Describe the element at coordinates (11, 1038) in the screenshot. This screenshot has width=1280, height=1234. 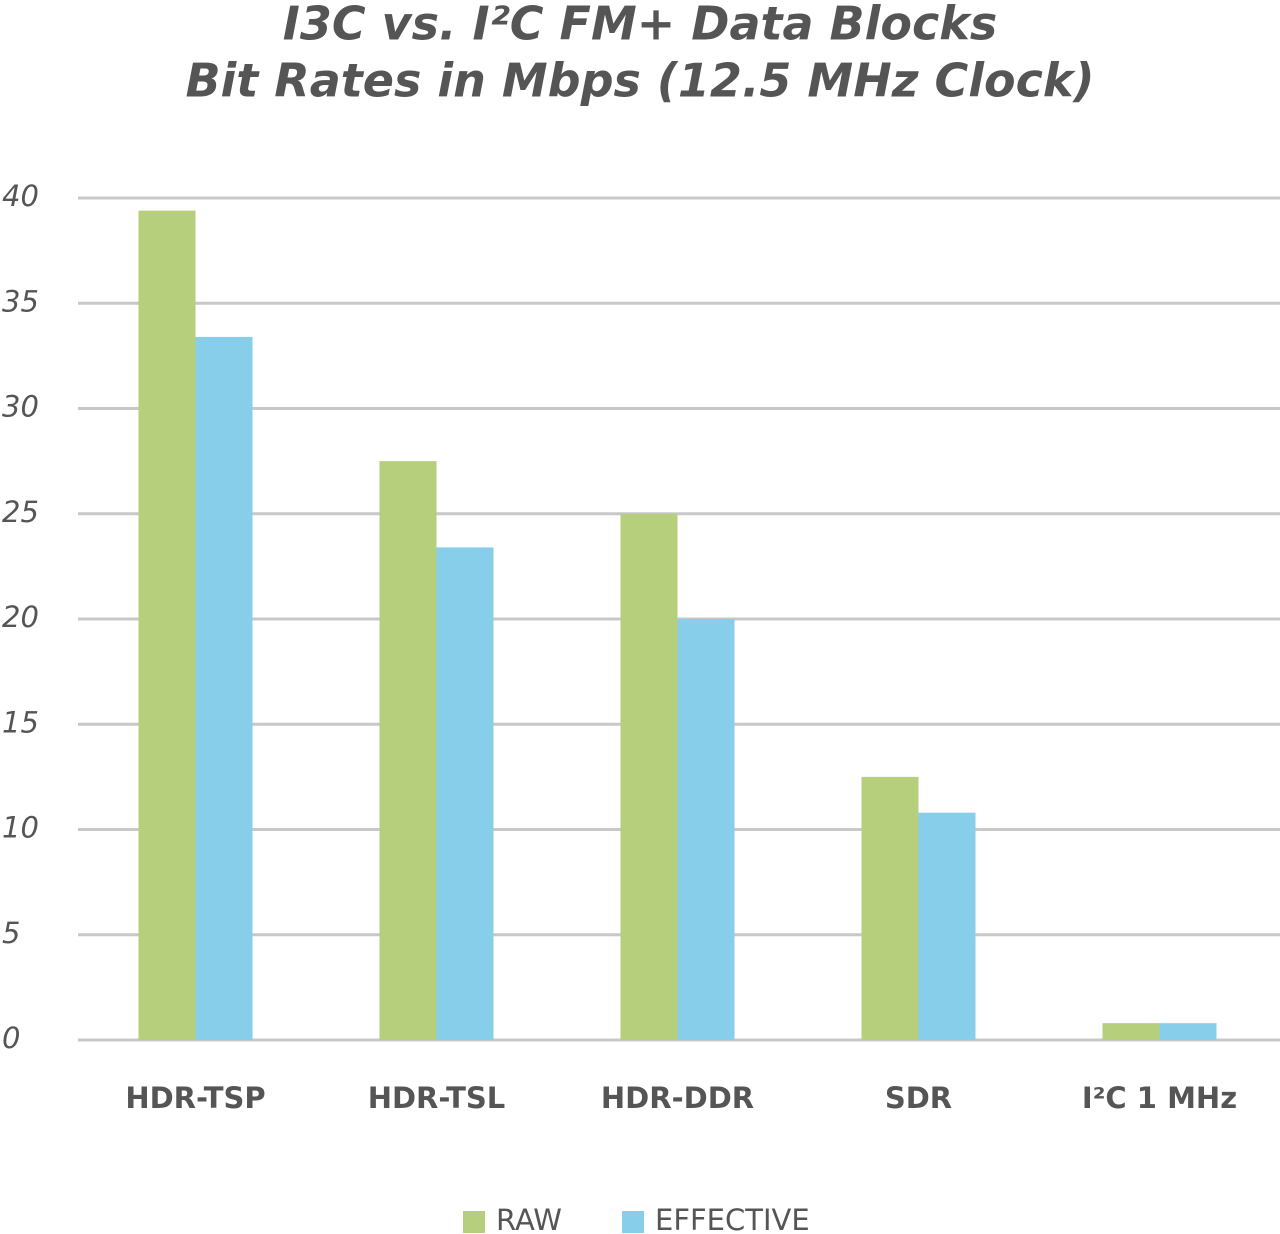
I see `y-tick-label: 0` at that location.